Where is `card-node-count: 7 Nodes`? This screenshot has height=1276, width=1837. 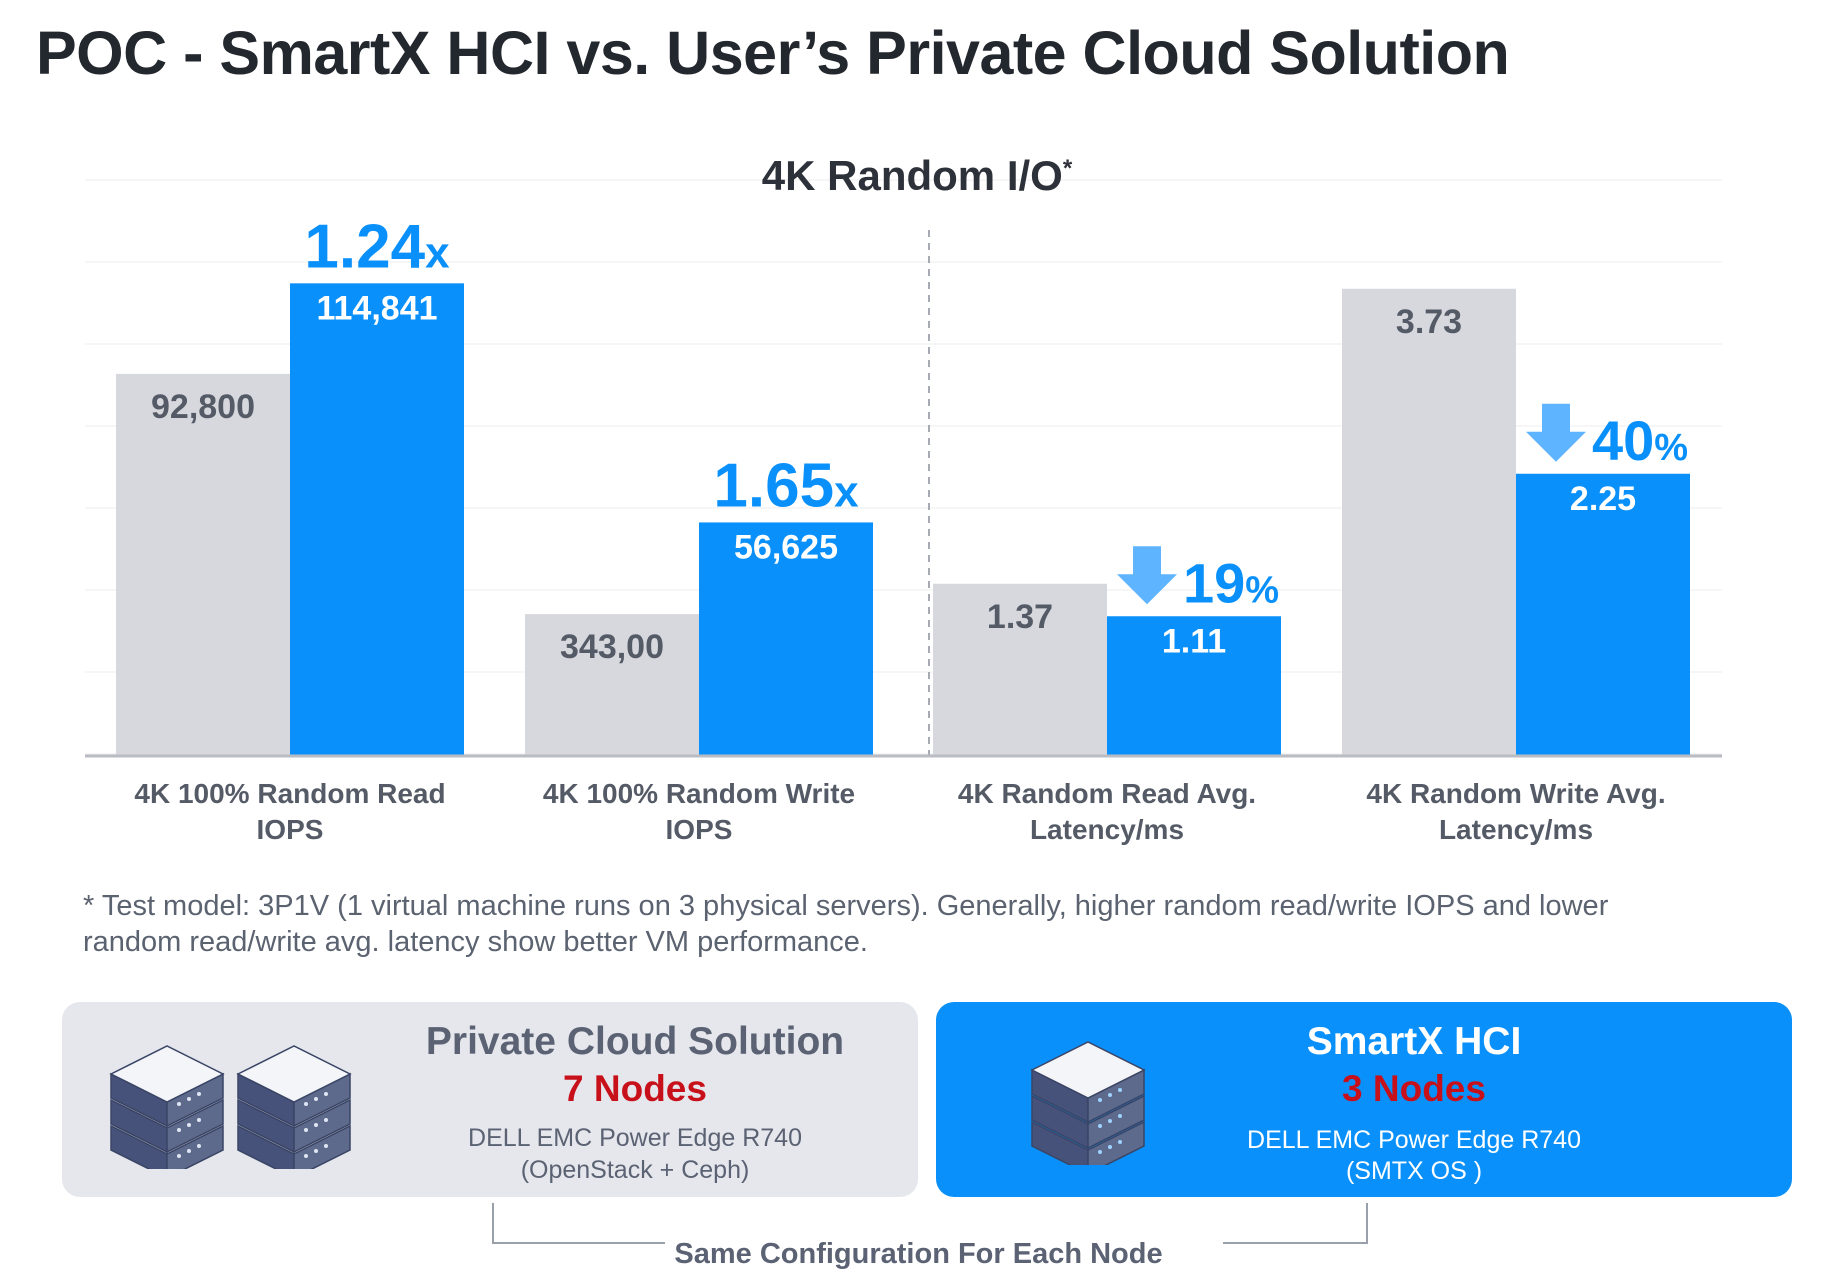
card-node-count: 7 Nodes is located at coordinates (635, 1088).